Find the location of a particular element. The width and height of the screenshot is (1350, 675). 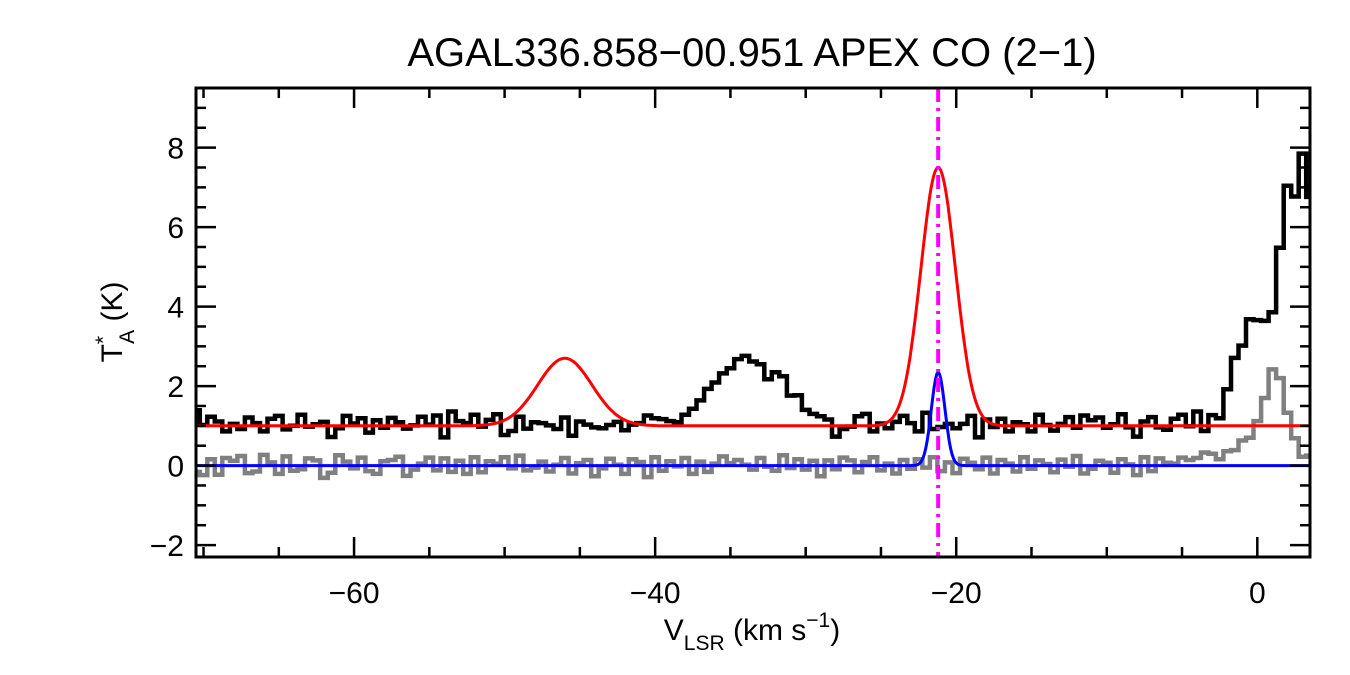

y-axis-label-sub: A is located at coordinates (127, 337).